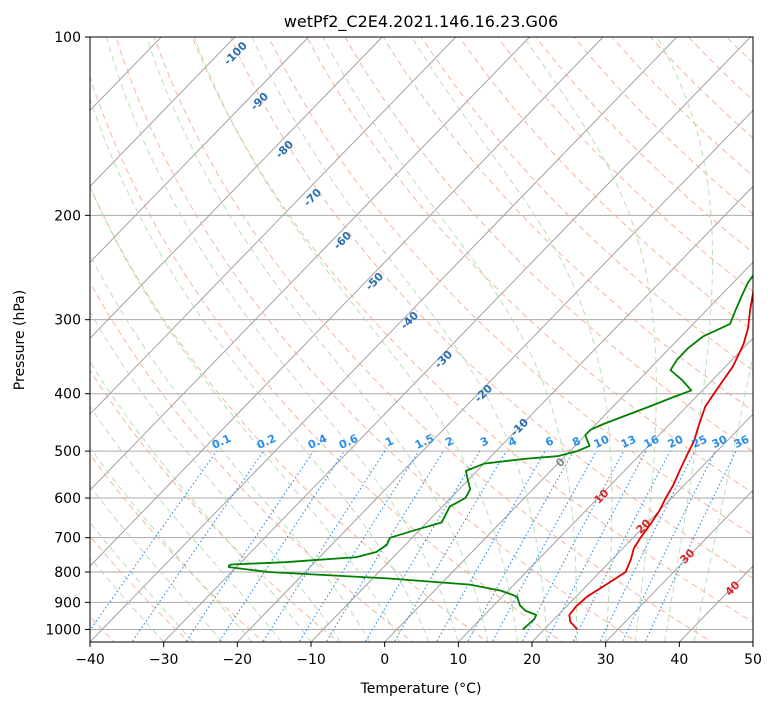  Describe the element at coordinates (699, 442) in the screenshot. I see `mixing-ratio-label: 25` at that location.